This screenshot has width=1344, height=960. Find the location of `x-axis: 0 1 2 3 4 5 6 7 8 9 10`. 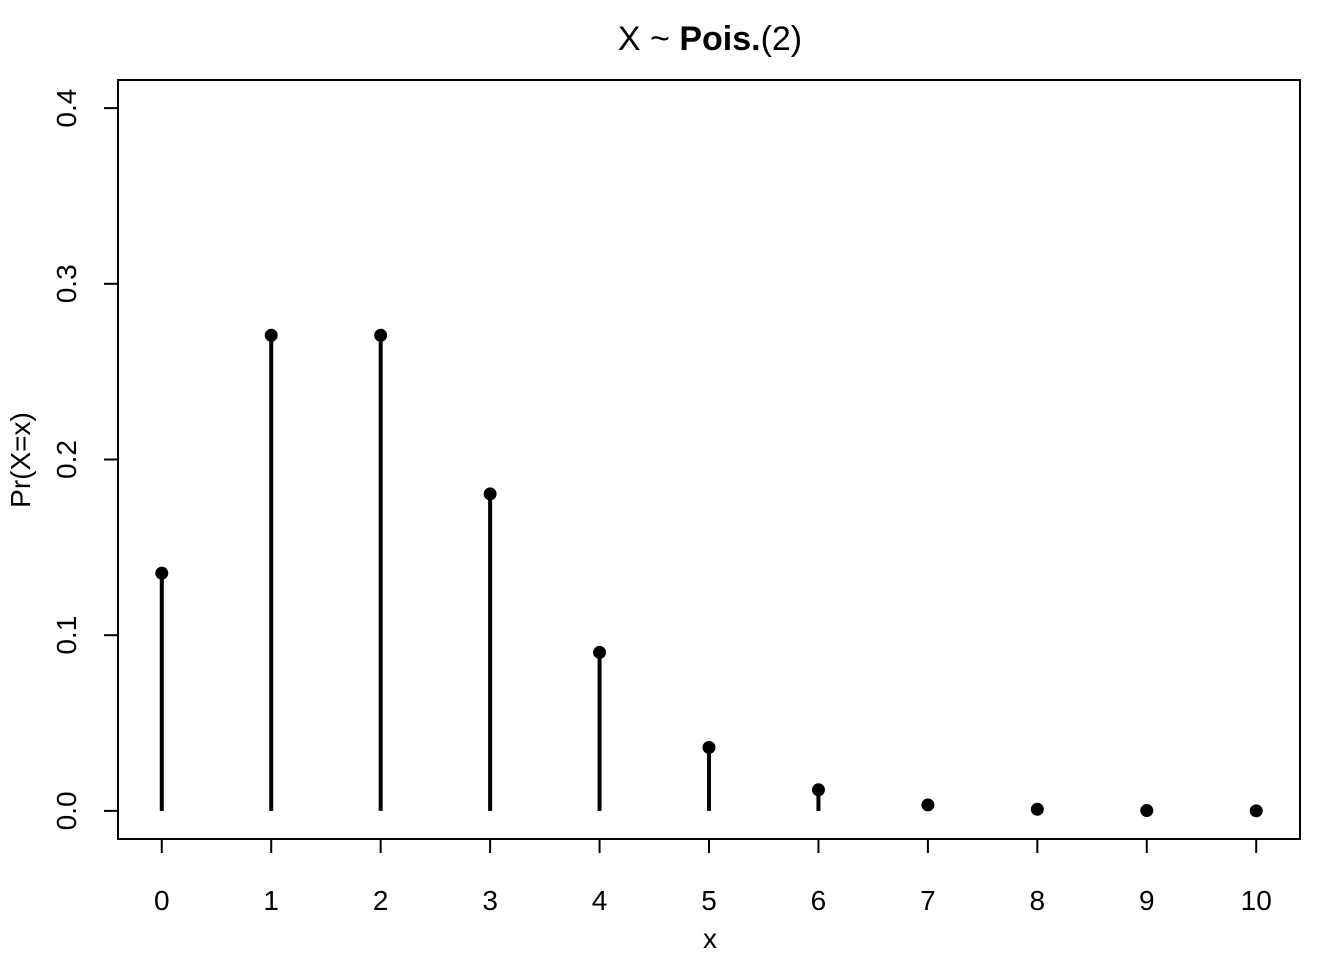

x-axis: 0 1 2 3 4 5 6 7 8 9 10 is located at coordinates (713, 877).